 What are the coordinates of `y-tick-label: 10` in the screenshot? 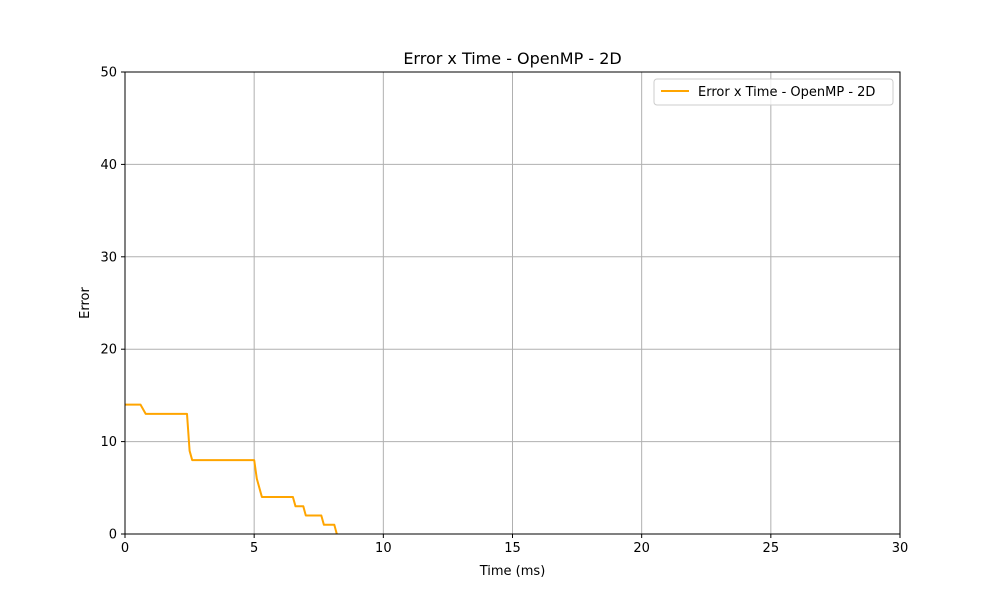 It's located at (108, 442).